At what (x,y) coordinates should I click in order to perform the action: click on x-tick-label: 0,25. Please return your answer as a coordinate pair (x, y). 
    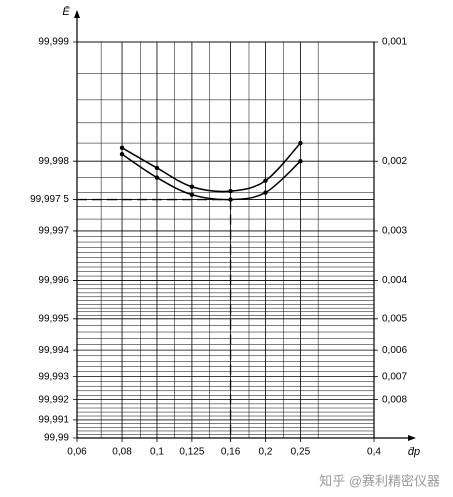
    Looking at the image, I should click on (301, 452).